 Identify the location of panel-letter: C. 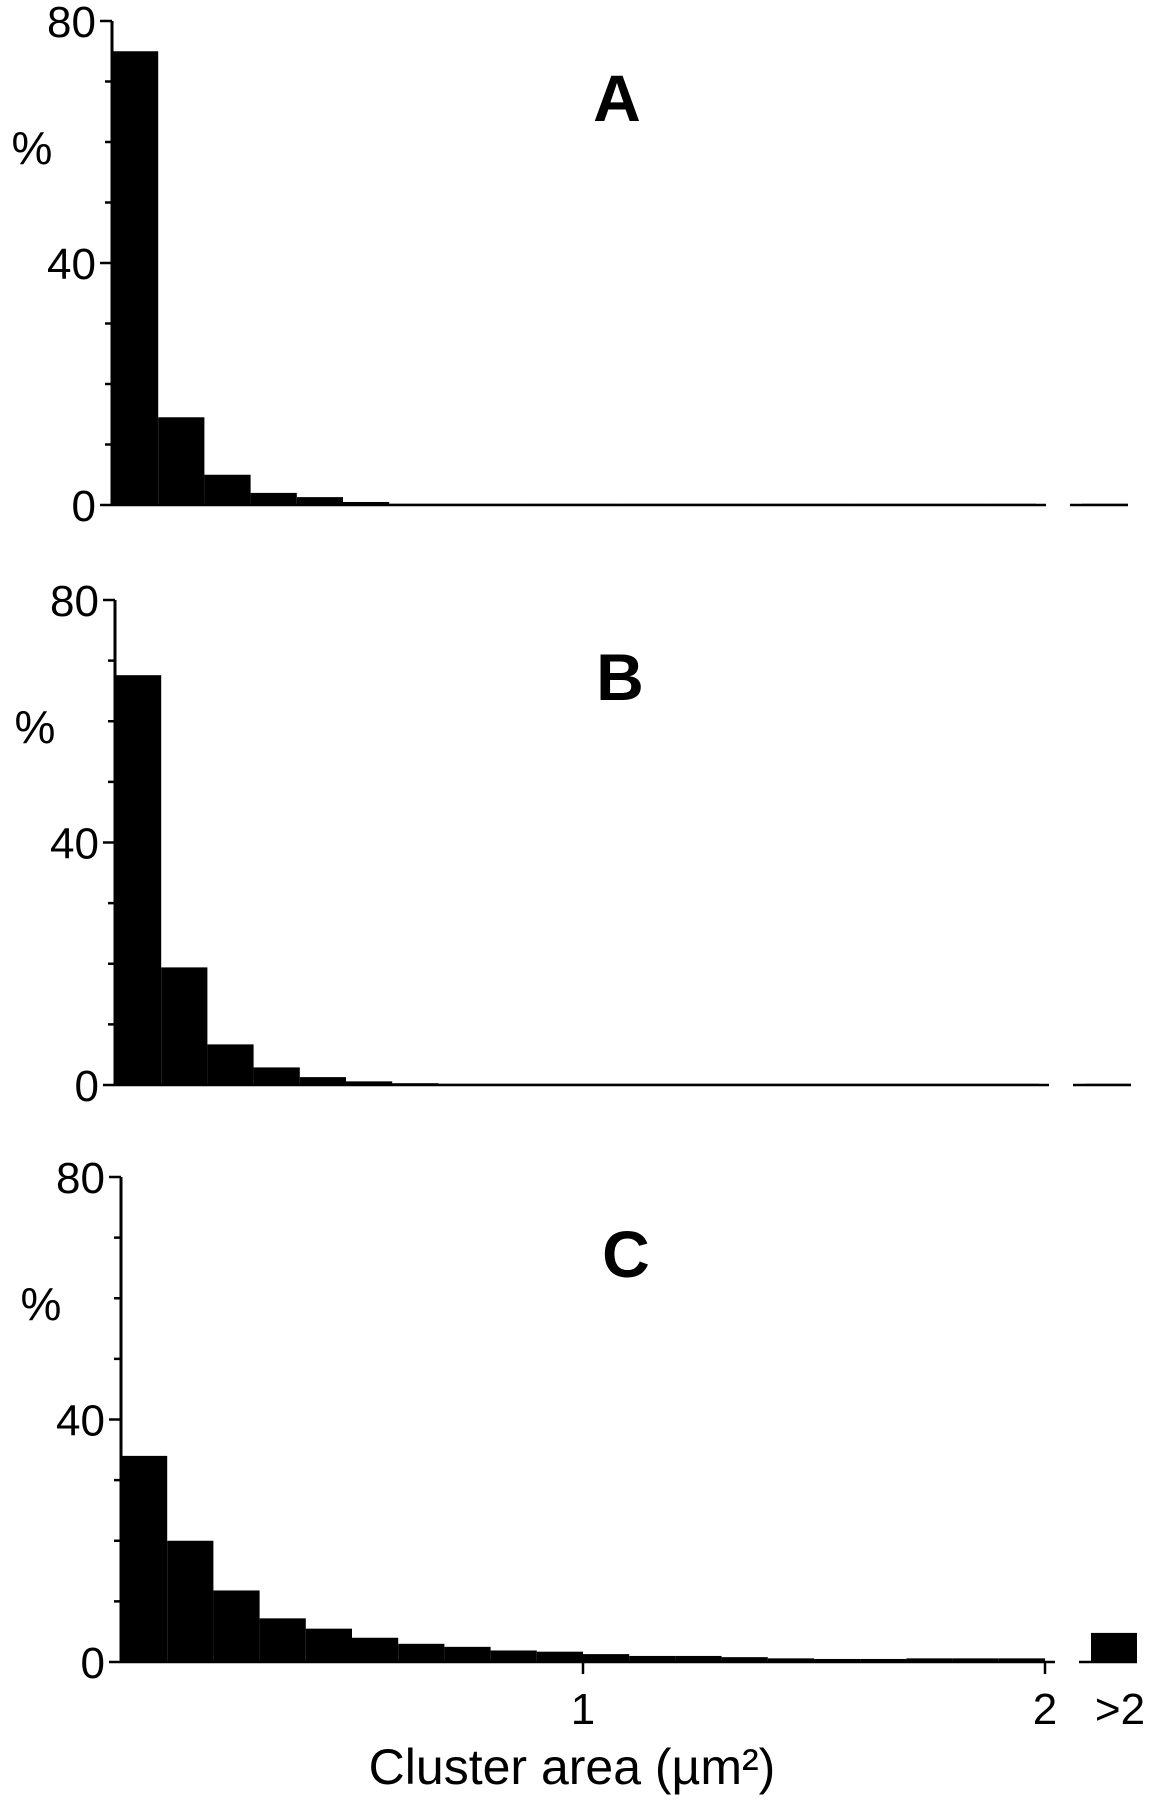
(626, 1254).